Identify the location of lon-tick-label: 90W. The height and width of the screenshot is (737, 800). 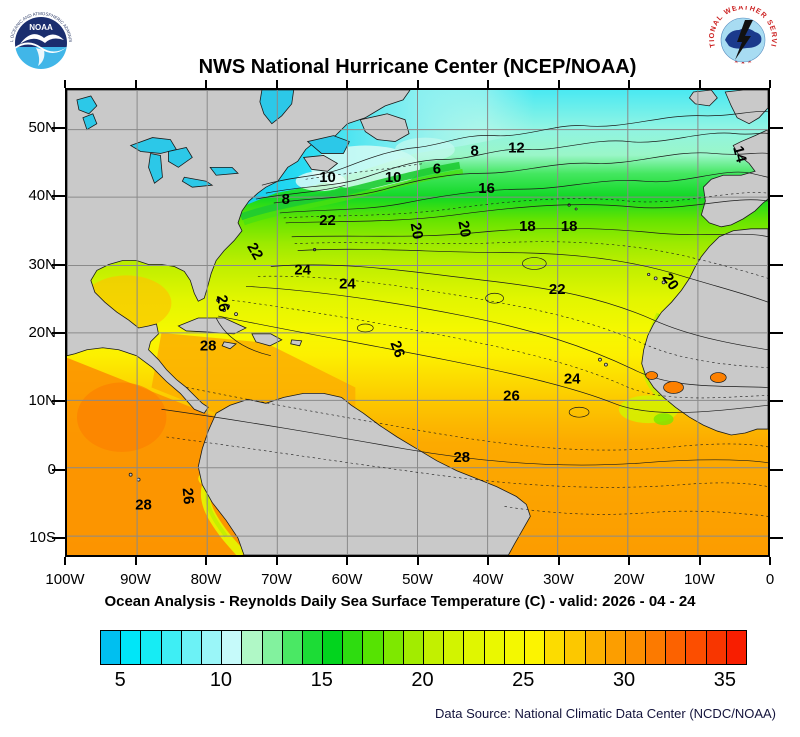
(135, 579).